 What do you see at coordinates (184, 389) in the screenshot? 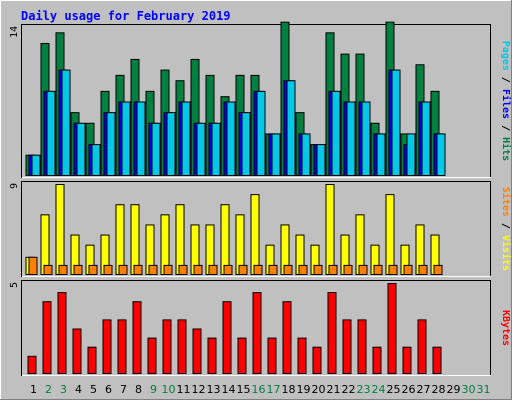
I see `day-label-11: 11` at bounding box center [184, 389].